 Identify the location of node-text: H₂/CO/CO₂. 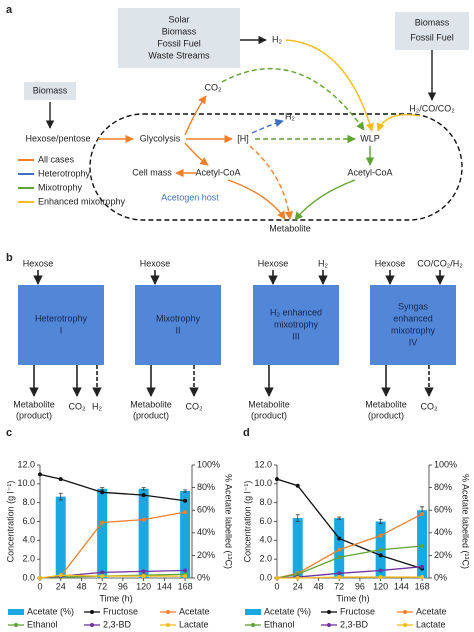
(432, 108).